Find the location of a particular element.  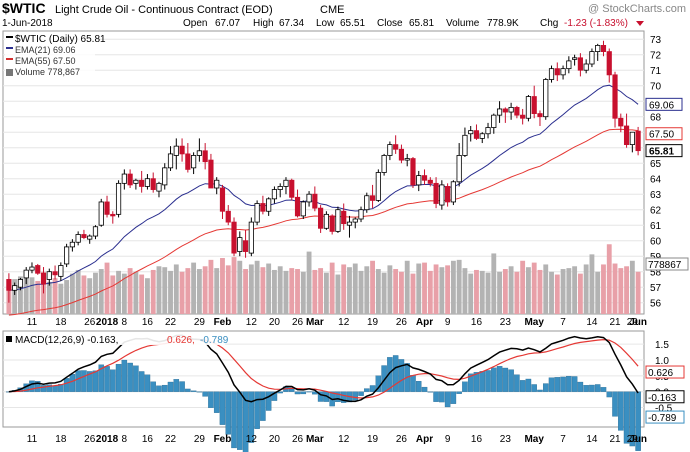

date-tick-label: 9 is located at coordinates (448, 322).